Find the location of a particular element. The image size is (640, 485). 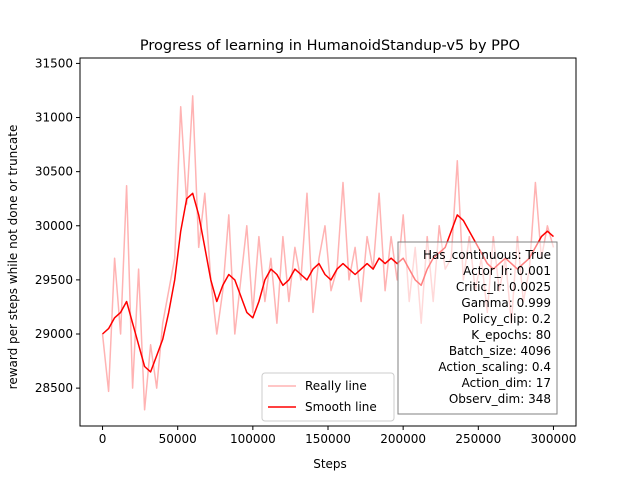

info-line-action-scaling: Action_scaling: 0.4 is located at coordinates (494, 367).